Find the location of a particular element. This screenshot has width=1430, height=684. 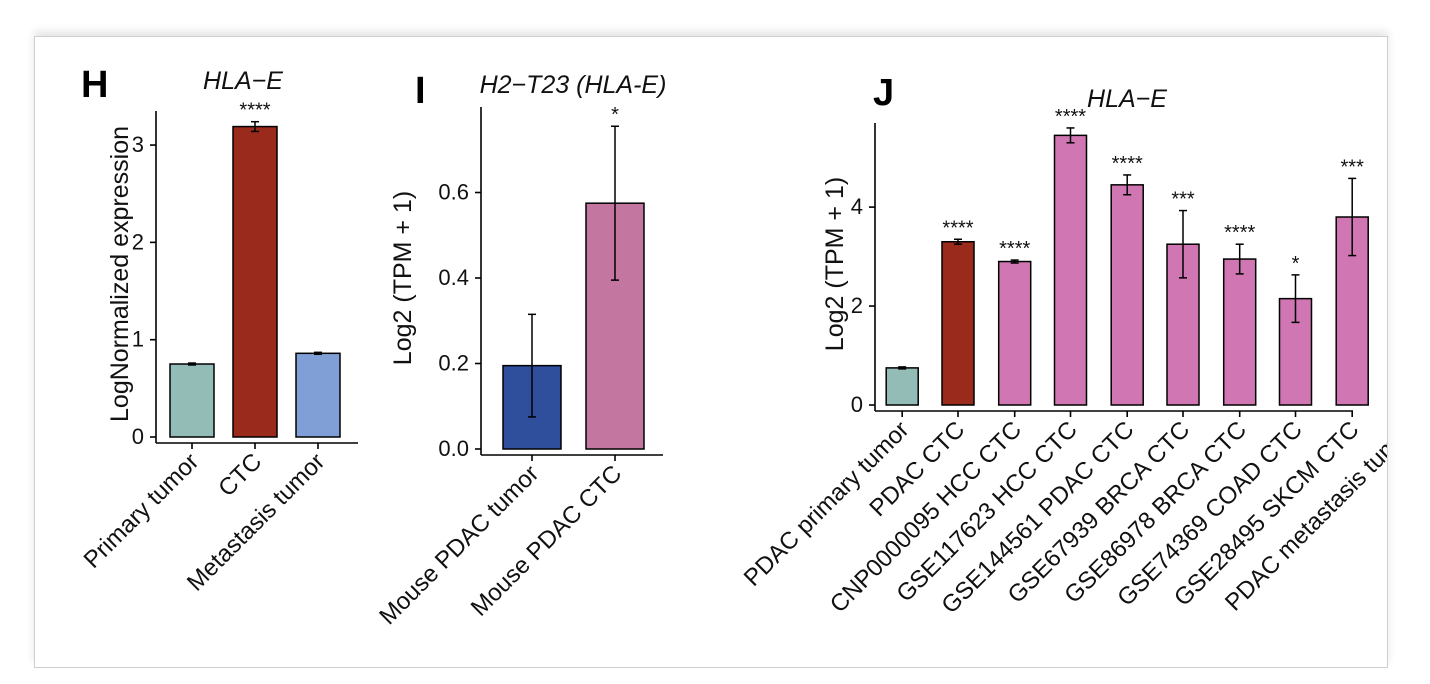

y-tick-label: 1 is located at coordinates (138, 339).